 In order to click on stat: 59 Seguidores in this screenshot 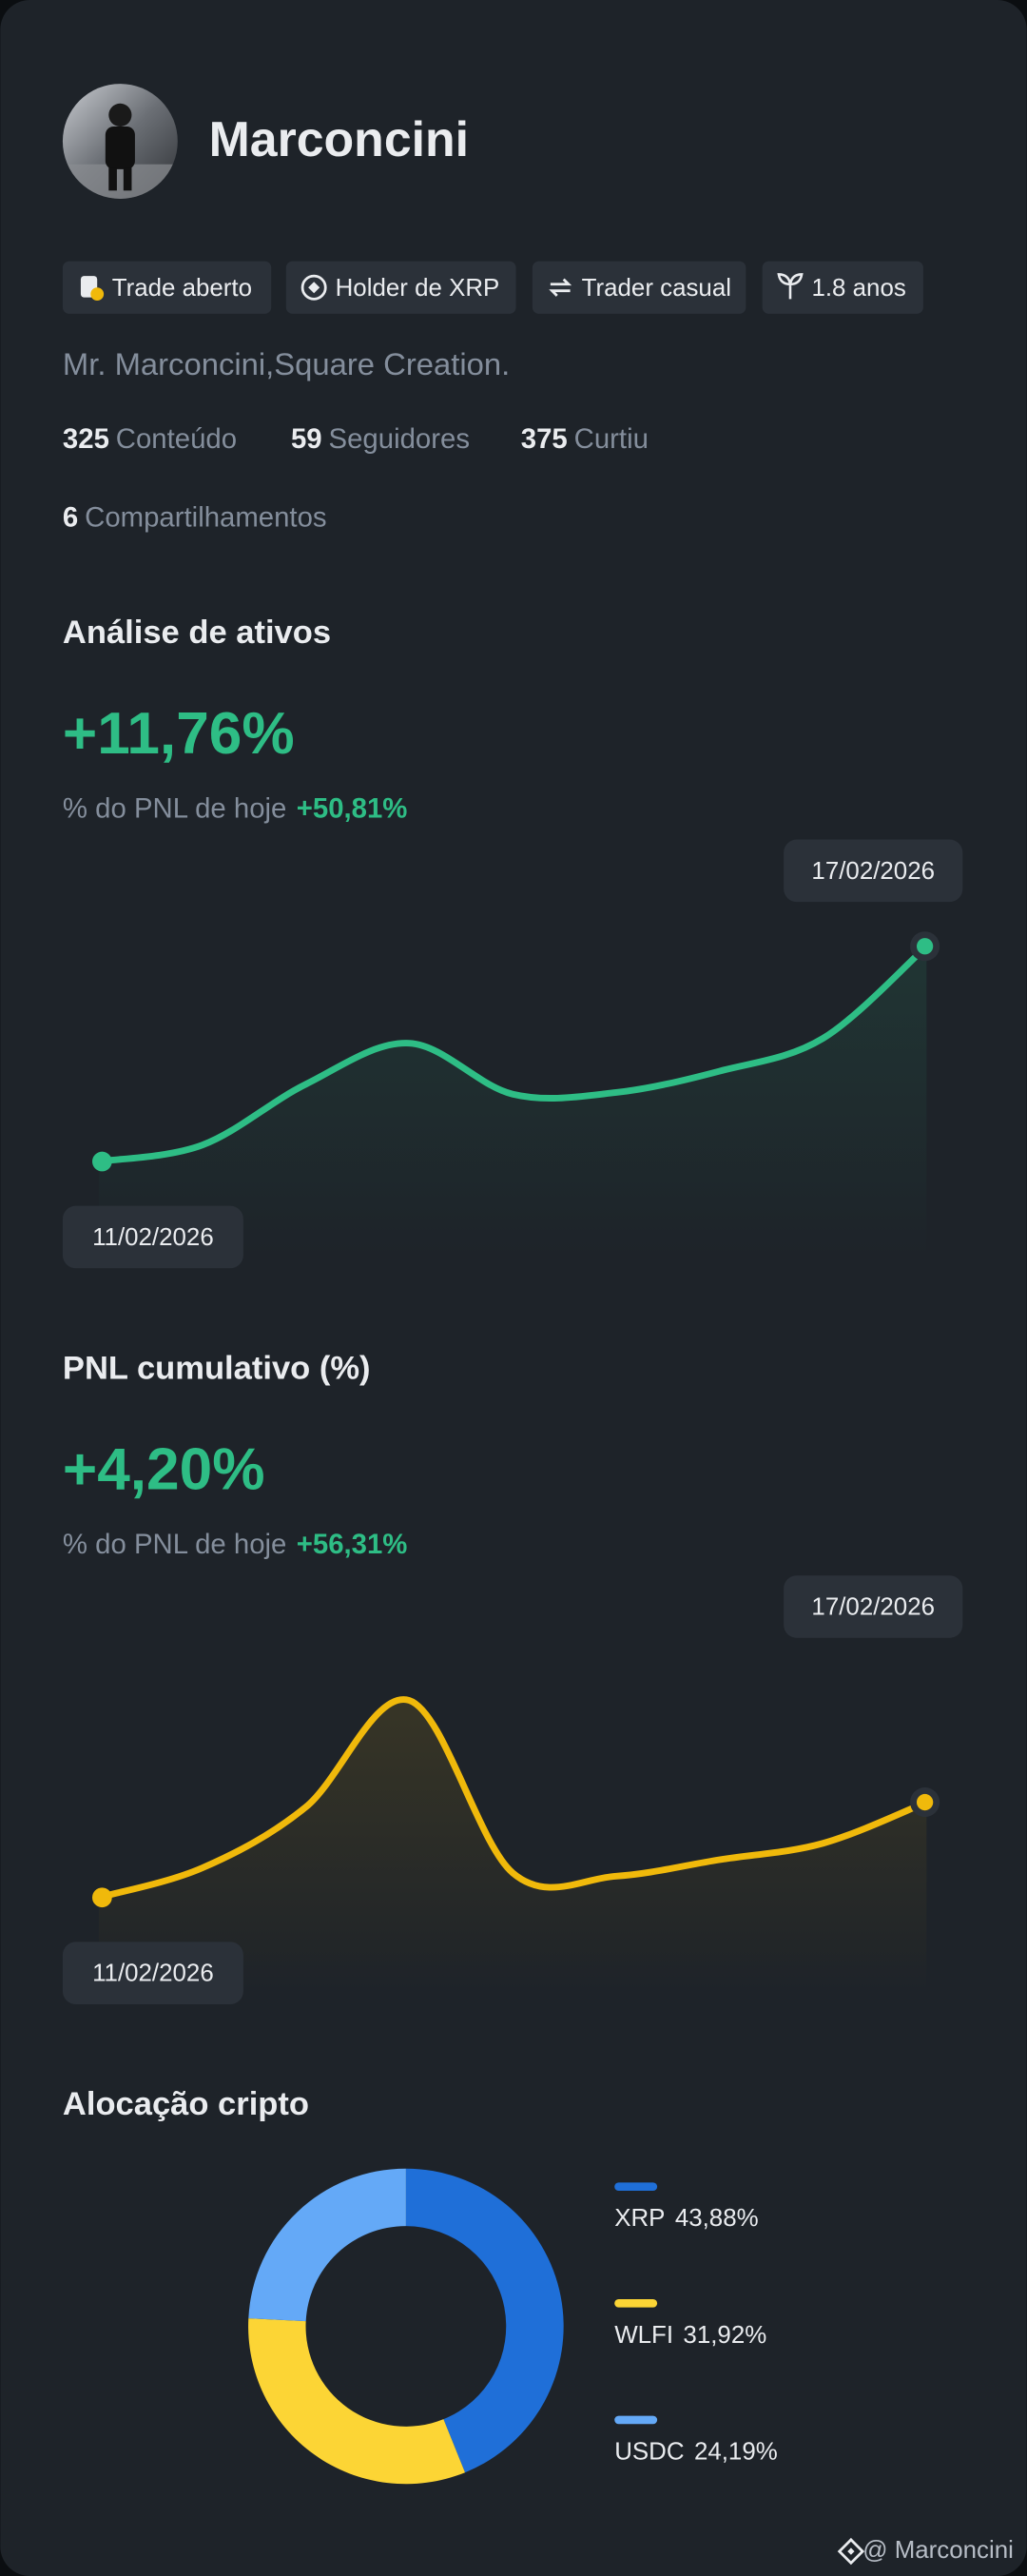, I will do `click(380, 439)`.